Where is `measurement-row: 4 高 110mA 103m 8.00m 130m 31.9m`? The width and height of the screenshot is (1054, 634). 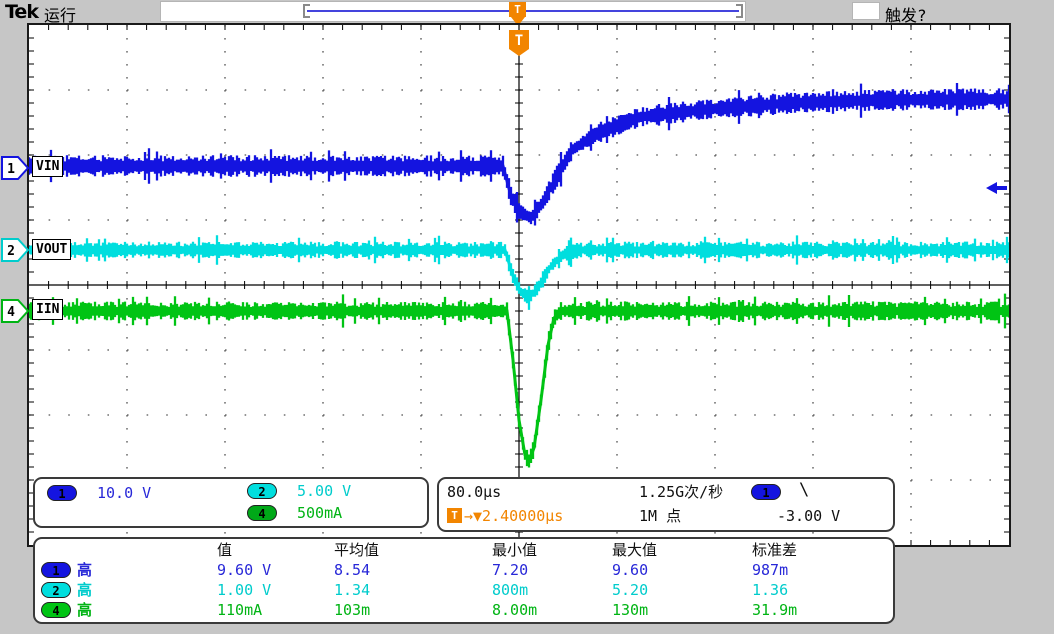
measurement-row: 4 高 110mA 103m 8.00m 130m 31.9m is located at coordinates (464, 611).